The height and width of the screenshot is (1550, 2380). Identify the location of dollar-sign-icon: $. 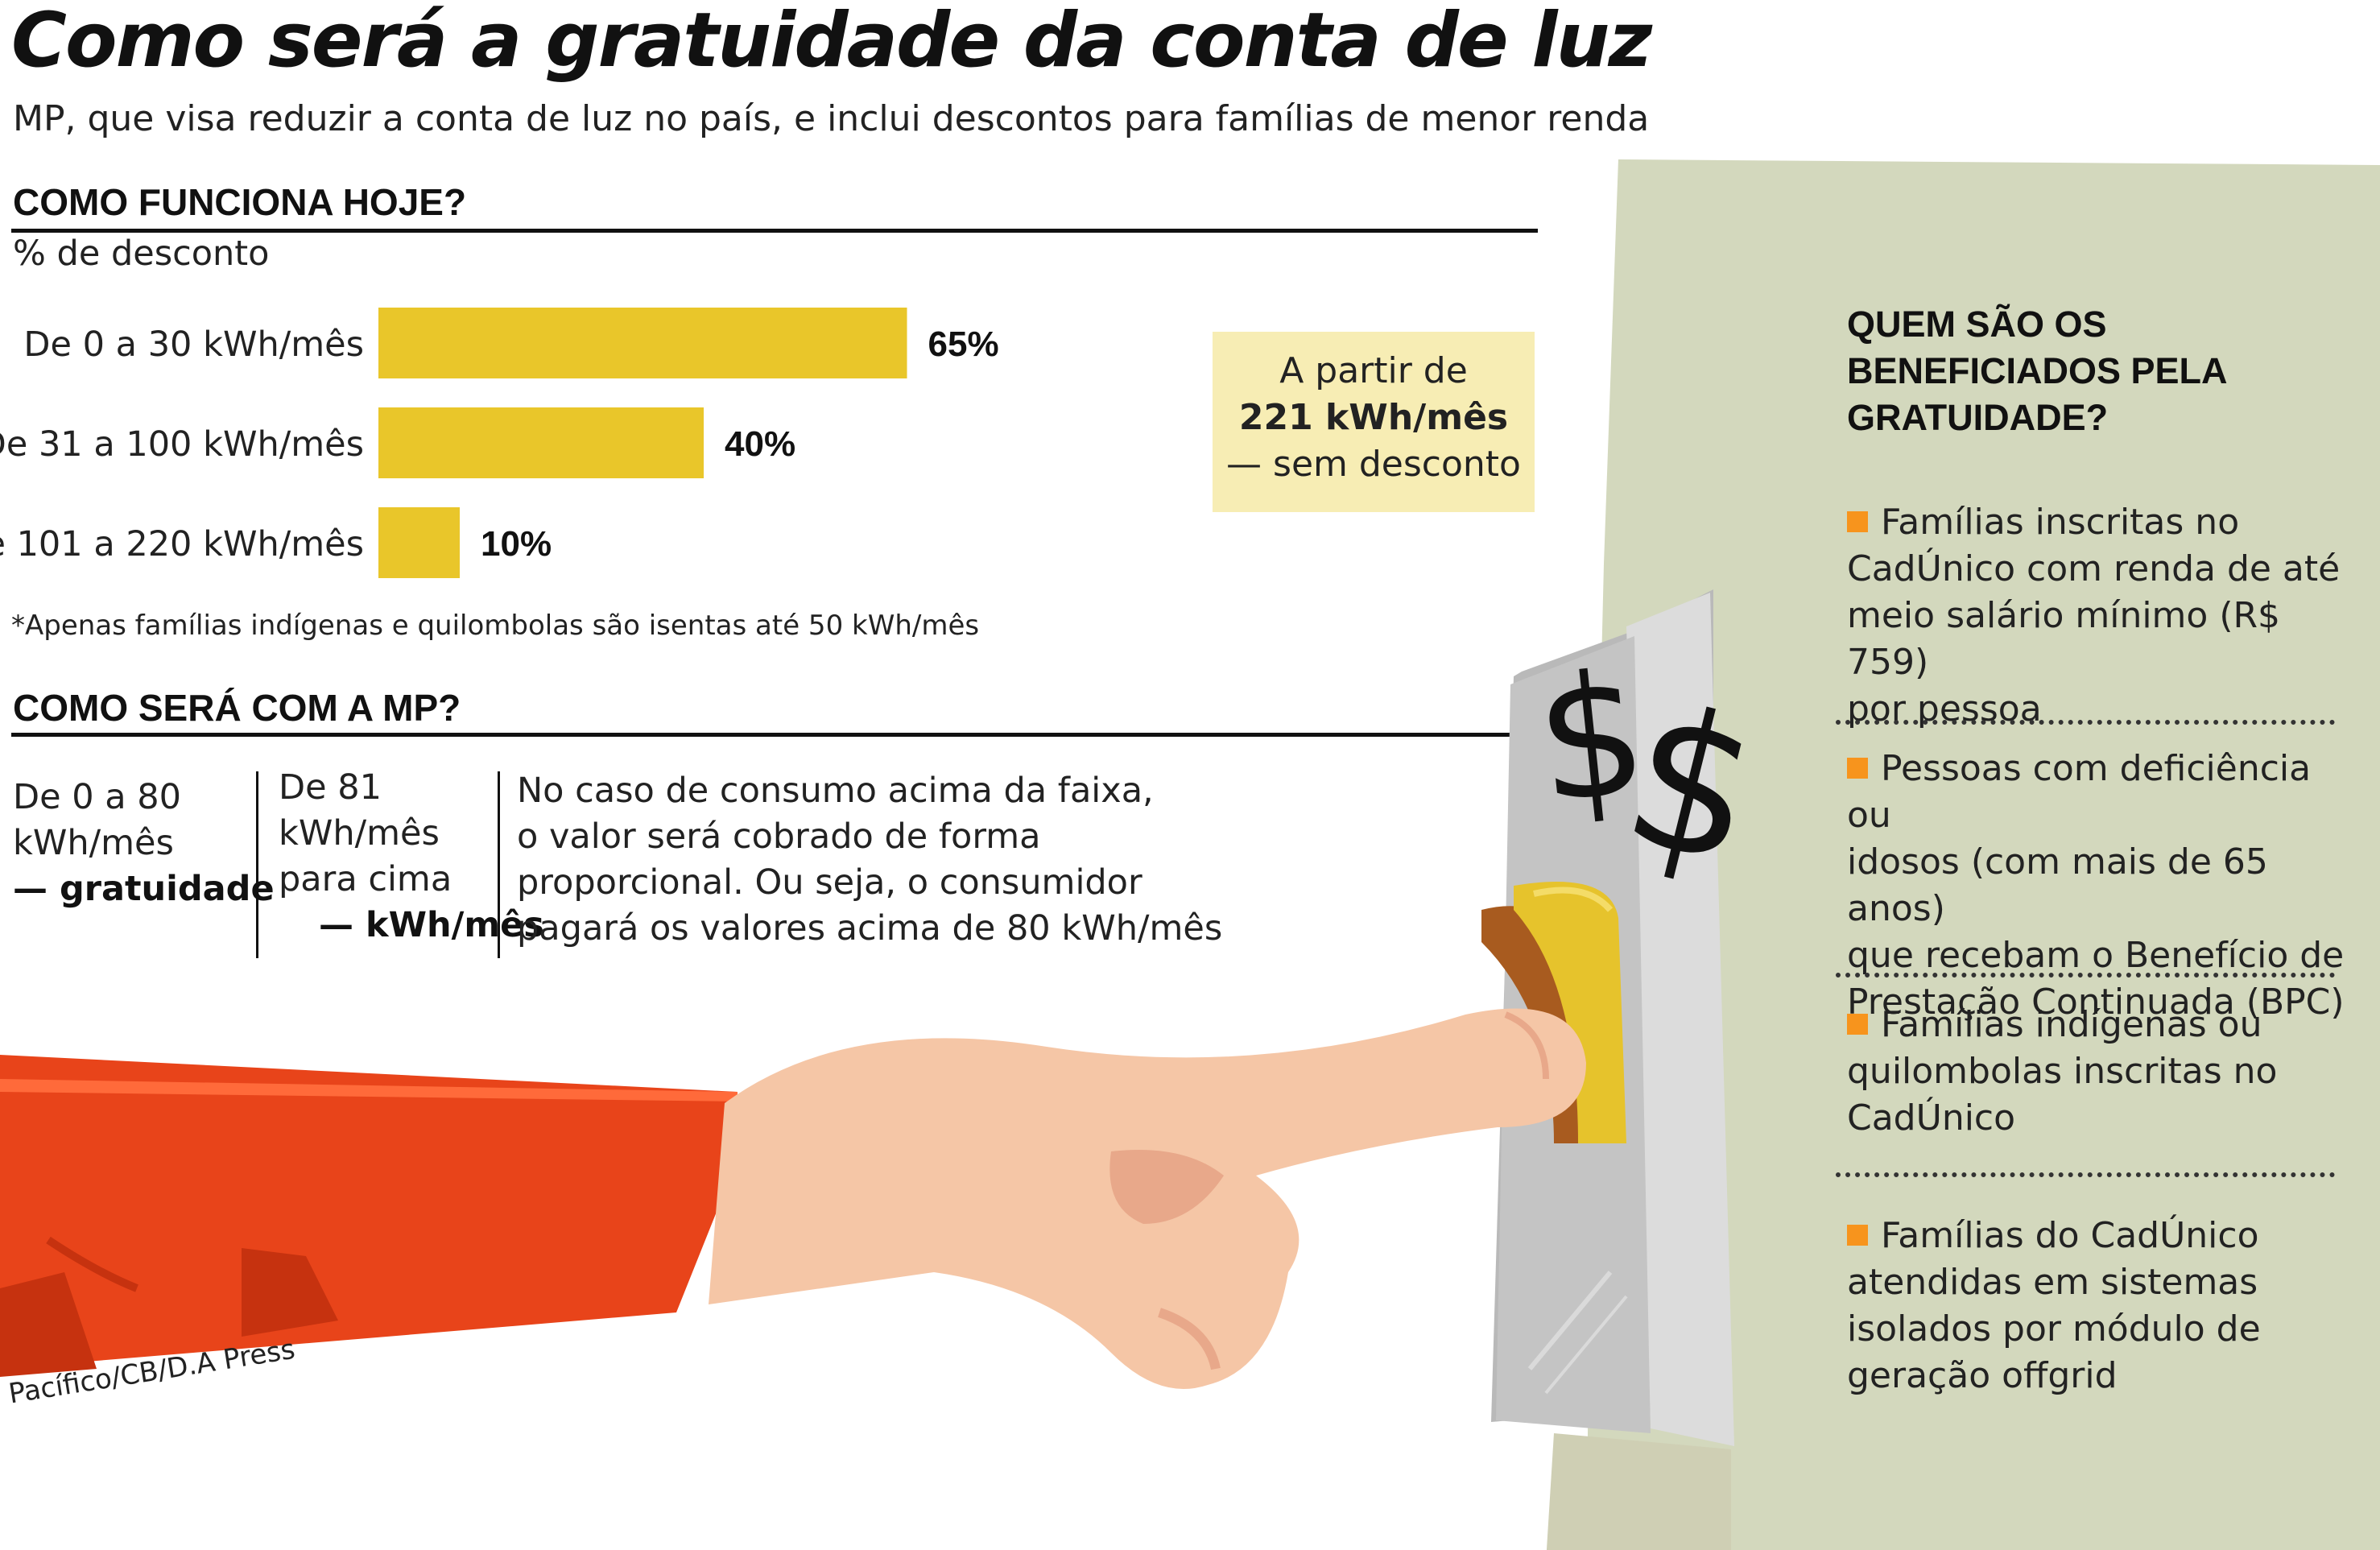
(1591, 738).